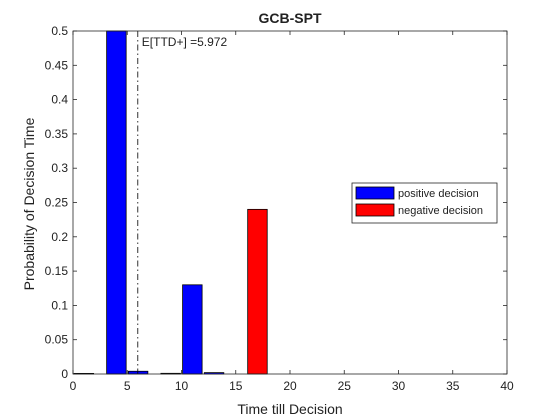 The height and width of the screenshot is (420, 560). What do you see at coordinates (399, 386) in the screenshot?
I see `x-tick-label: 30` at bounding box center [399, 386].